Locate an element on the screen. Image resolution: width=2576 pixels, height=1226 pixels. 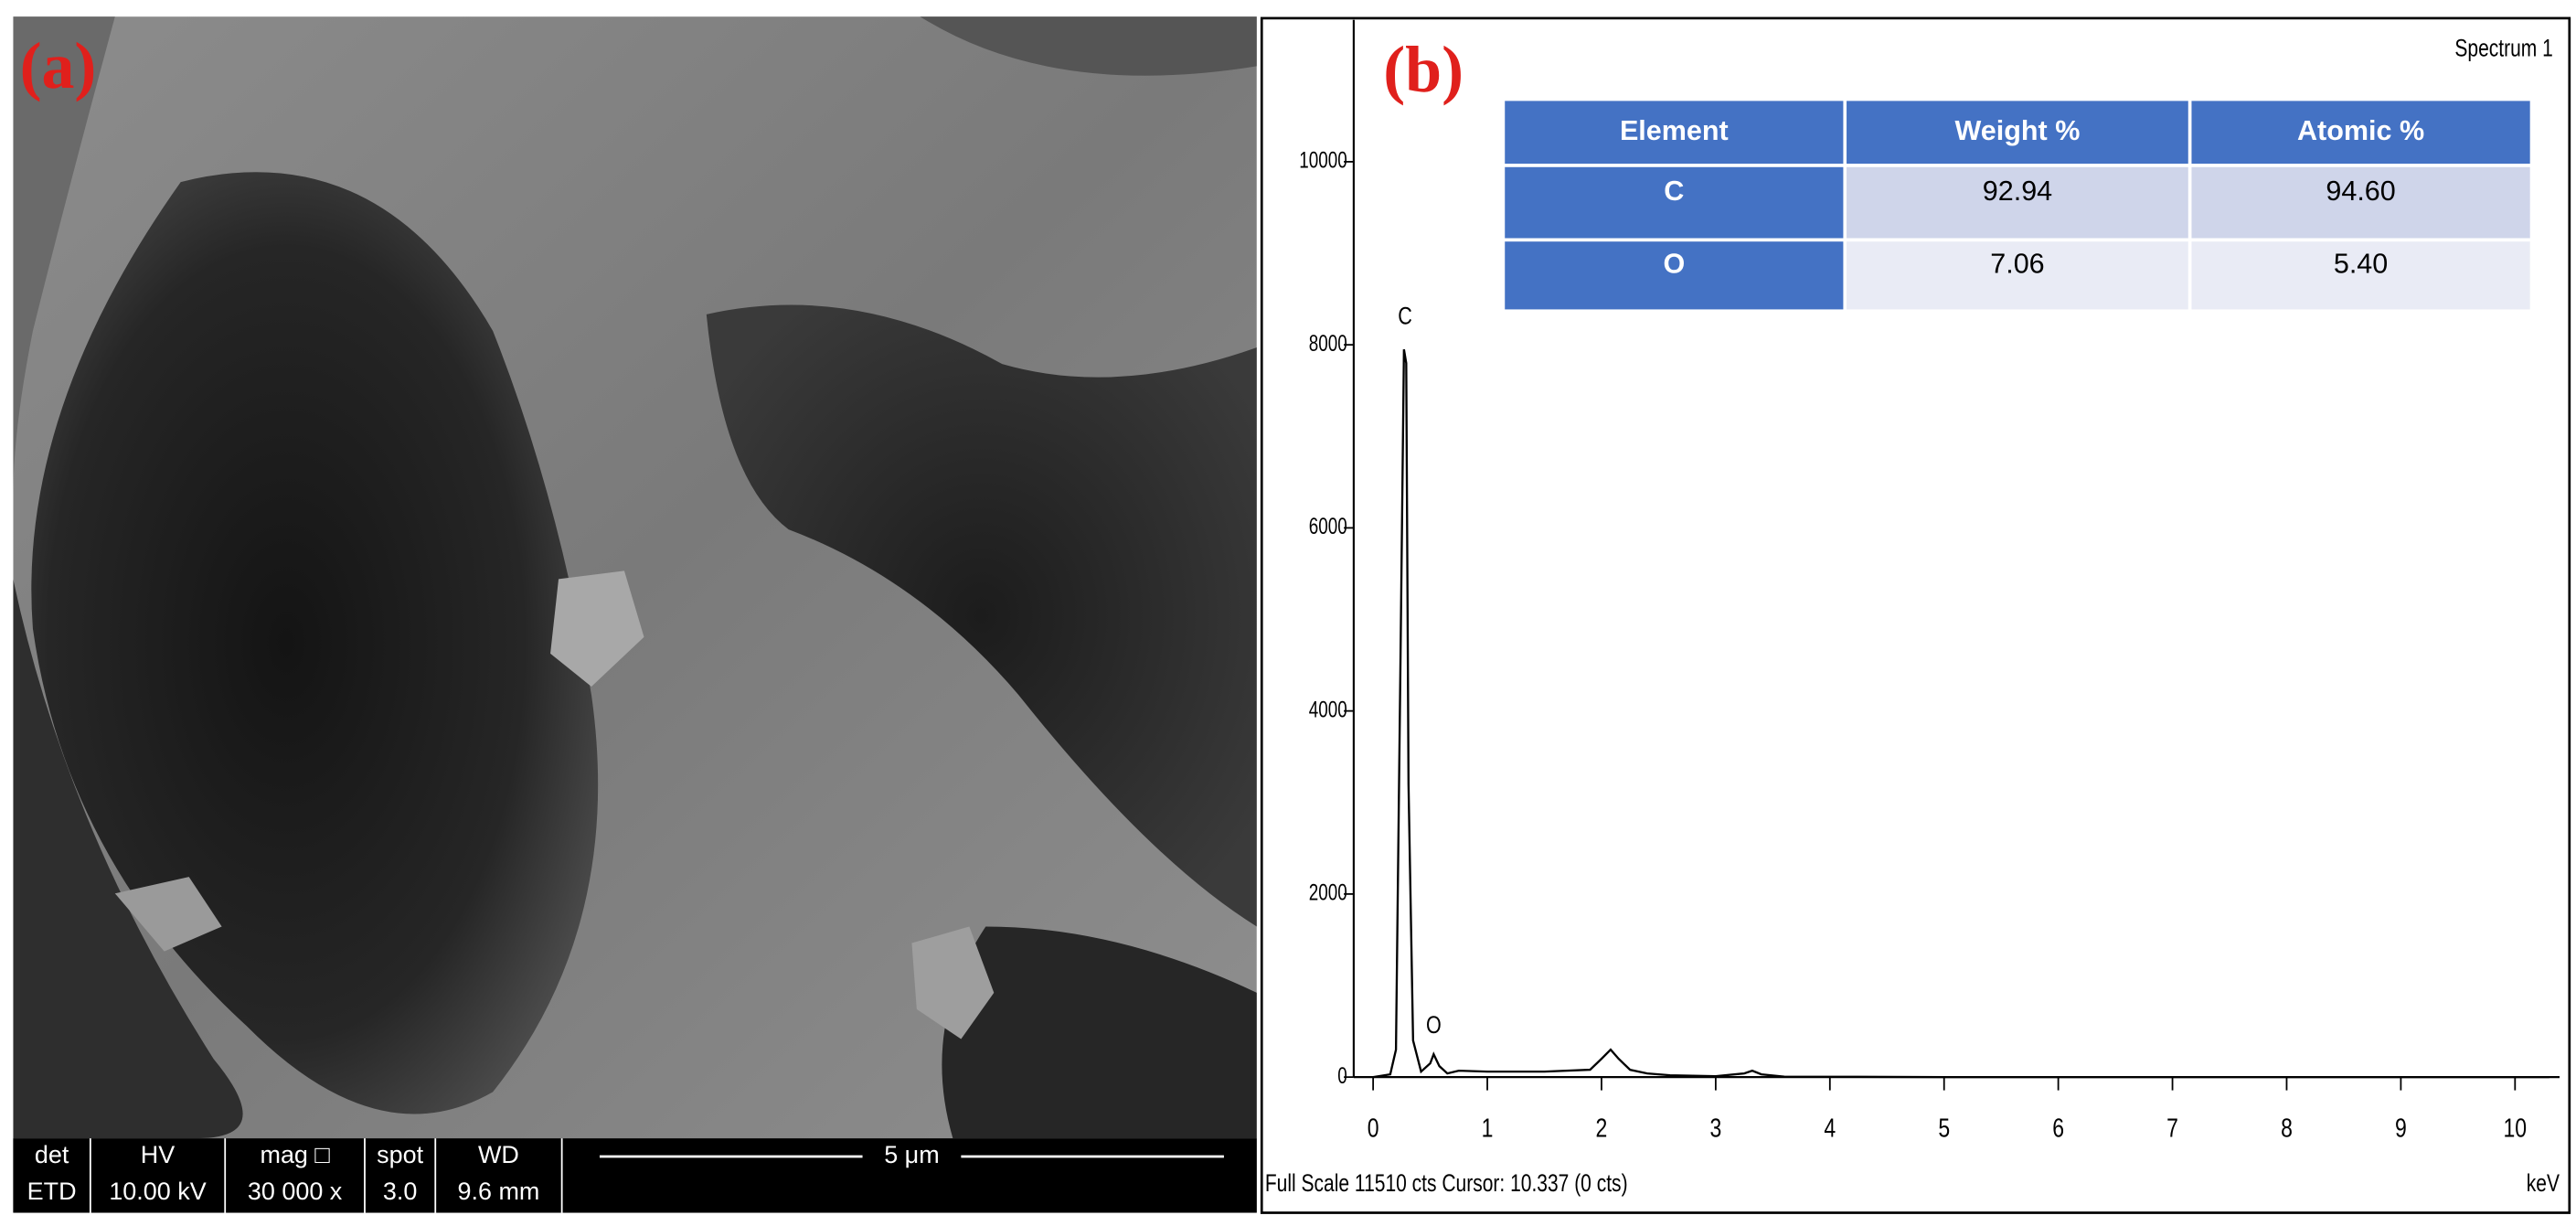
table-cell-text: C is located at coordinates (1674, 191).